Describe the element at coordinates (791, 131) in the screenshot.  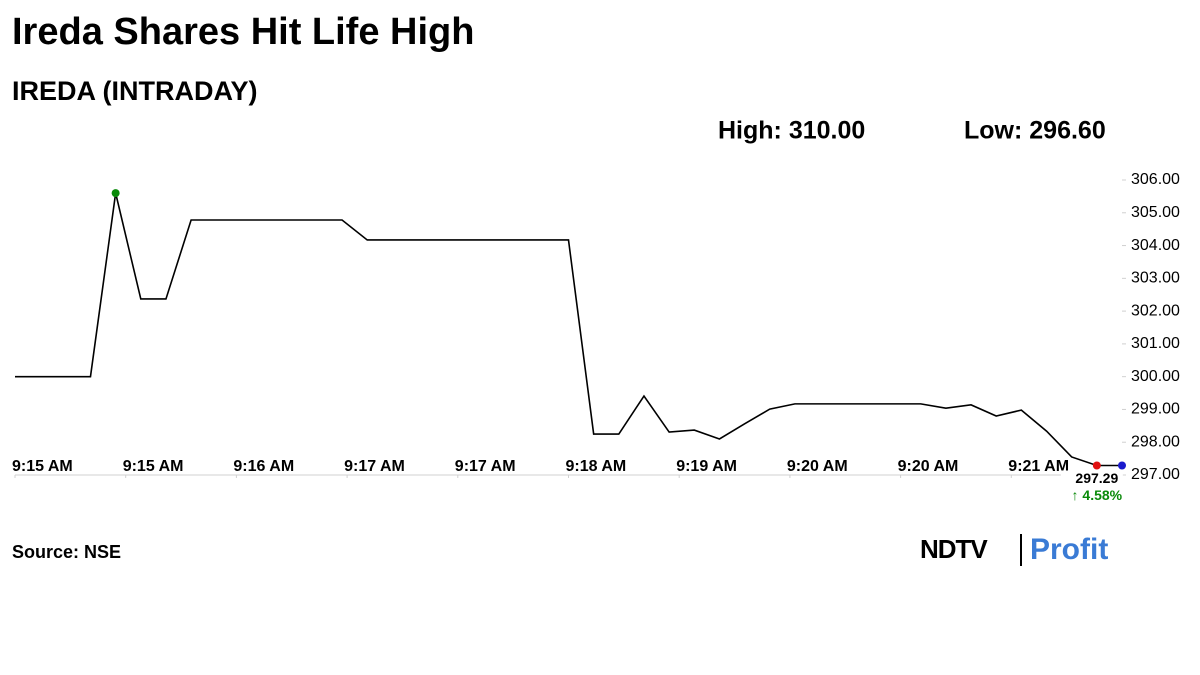
I see `high-text: High: 310.00` at that location.